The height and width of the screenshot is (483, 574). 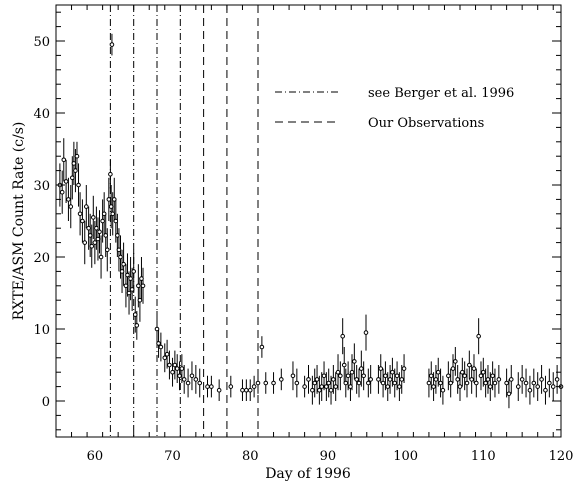 I want to click on y-tick-label: 0, so click(x=46, y=402).